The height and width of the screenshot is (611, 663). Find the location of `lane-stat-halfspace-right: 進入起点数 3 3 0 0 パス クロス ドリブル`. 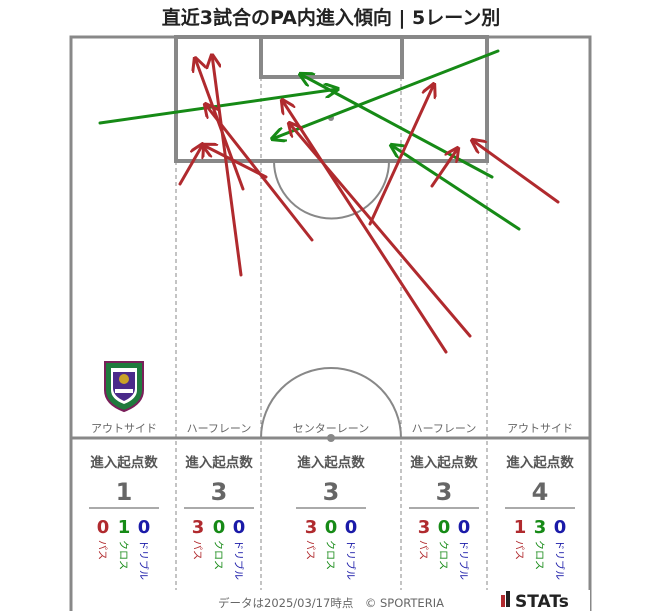

lane-stat-halfspace-right: 進入起点数 3 3 0 0 パス クロス ドリブル is located at coordinates (444, 517).